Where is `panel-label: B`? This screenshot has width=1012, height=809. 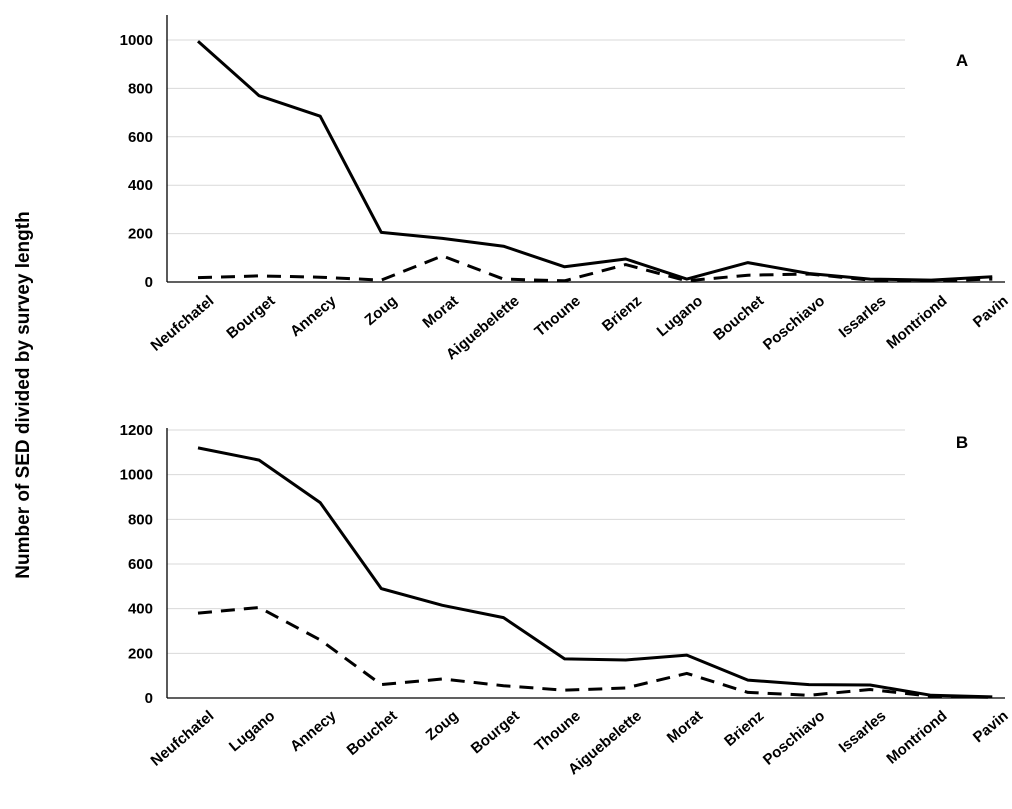 panel-label: B is located at coordinates (962, 442).